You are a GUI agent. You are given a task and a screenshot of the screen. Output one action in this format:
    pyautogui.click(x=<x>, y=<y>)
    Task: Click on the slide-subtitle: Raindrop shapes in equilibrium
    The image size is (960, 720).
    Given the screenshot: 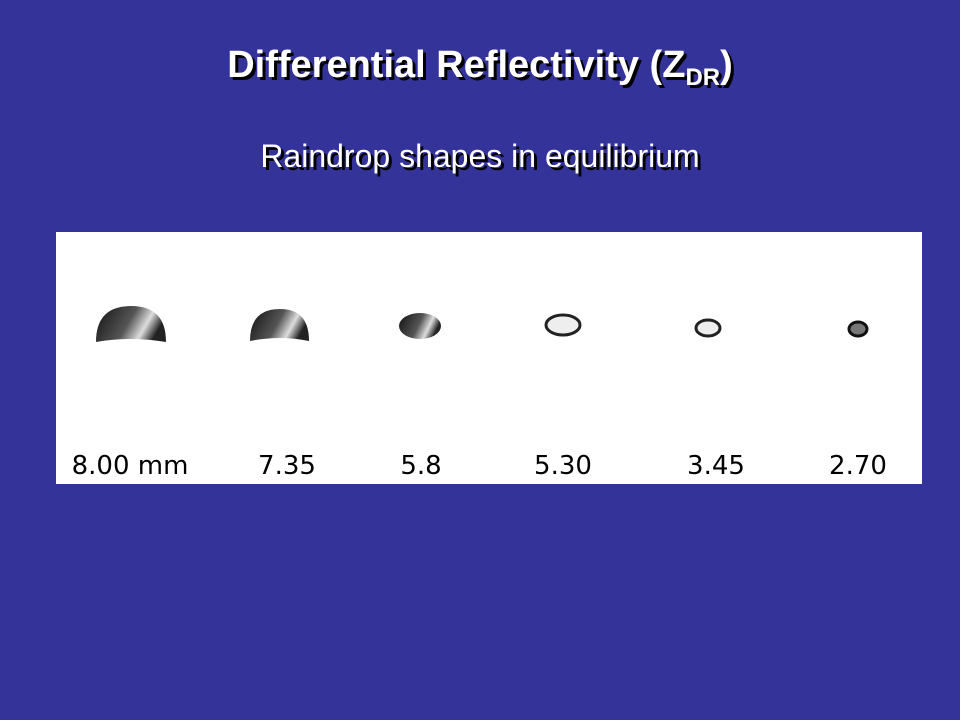 What is the action you would take?
    pyautogui.click(x=480, y=156)
    